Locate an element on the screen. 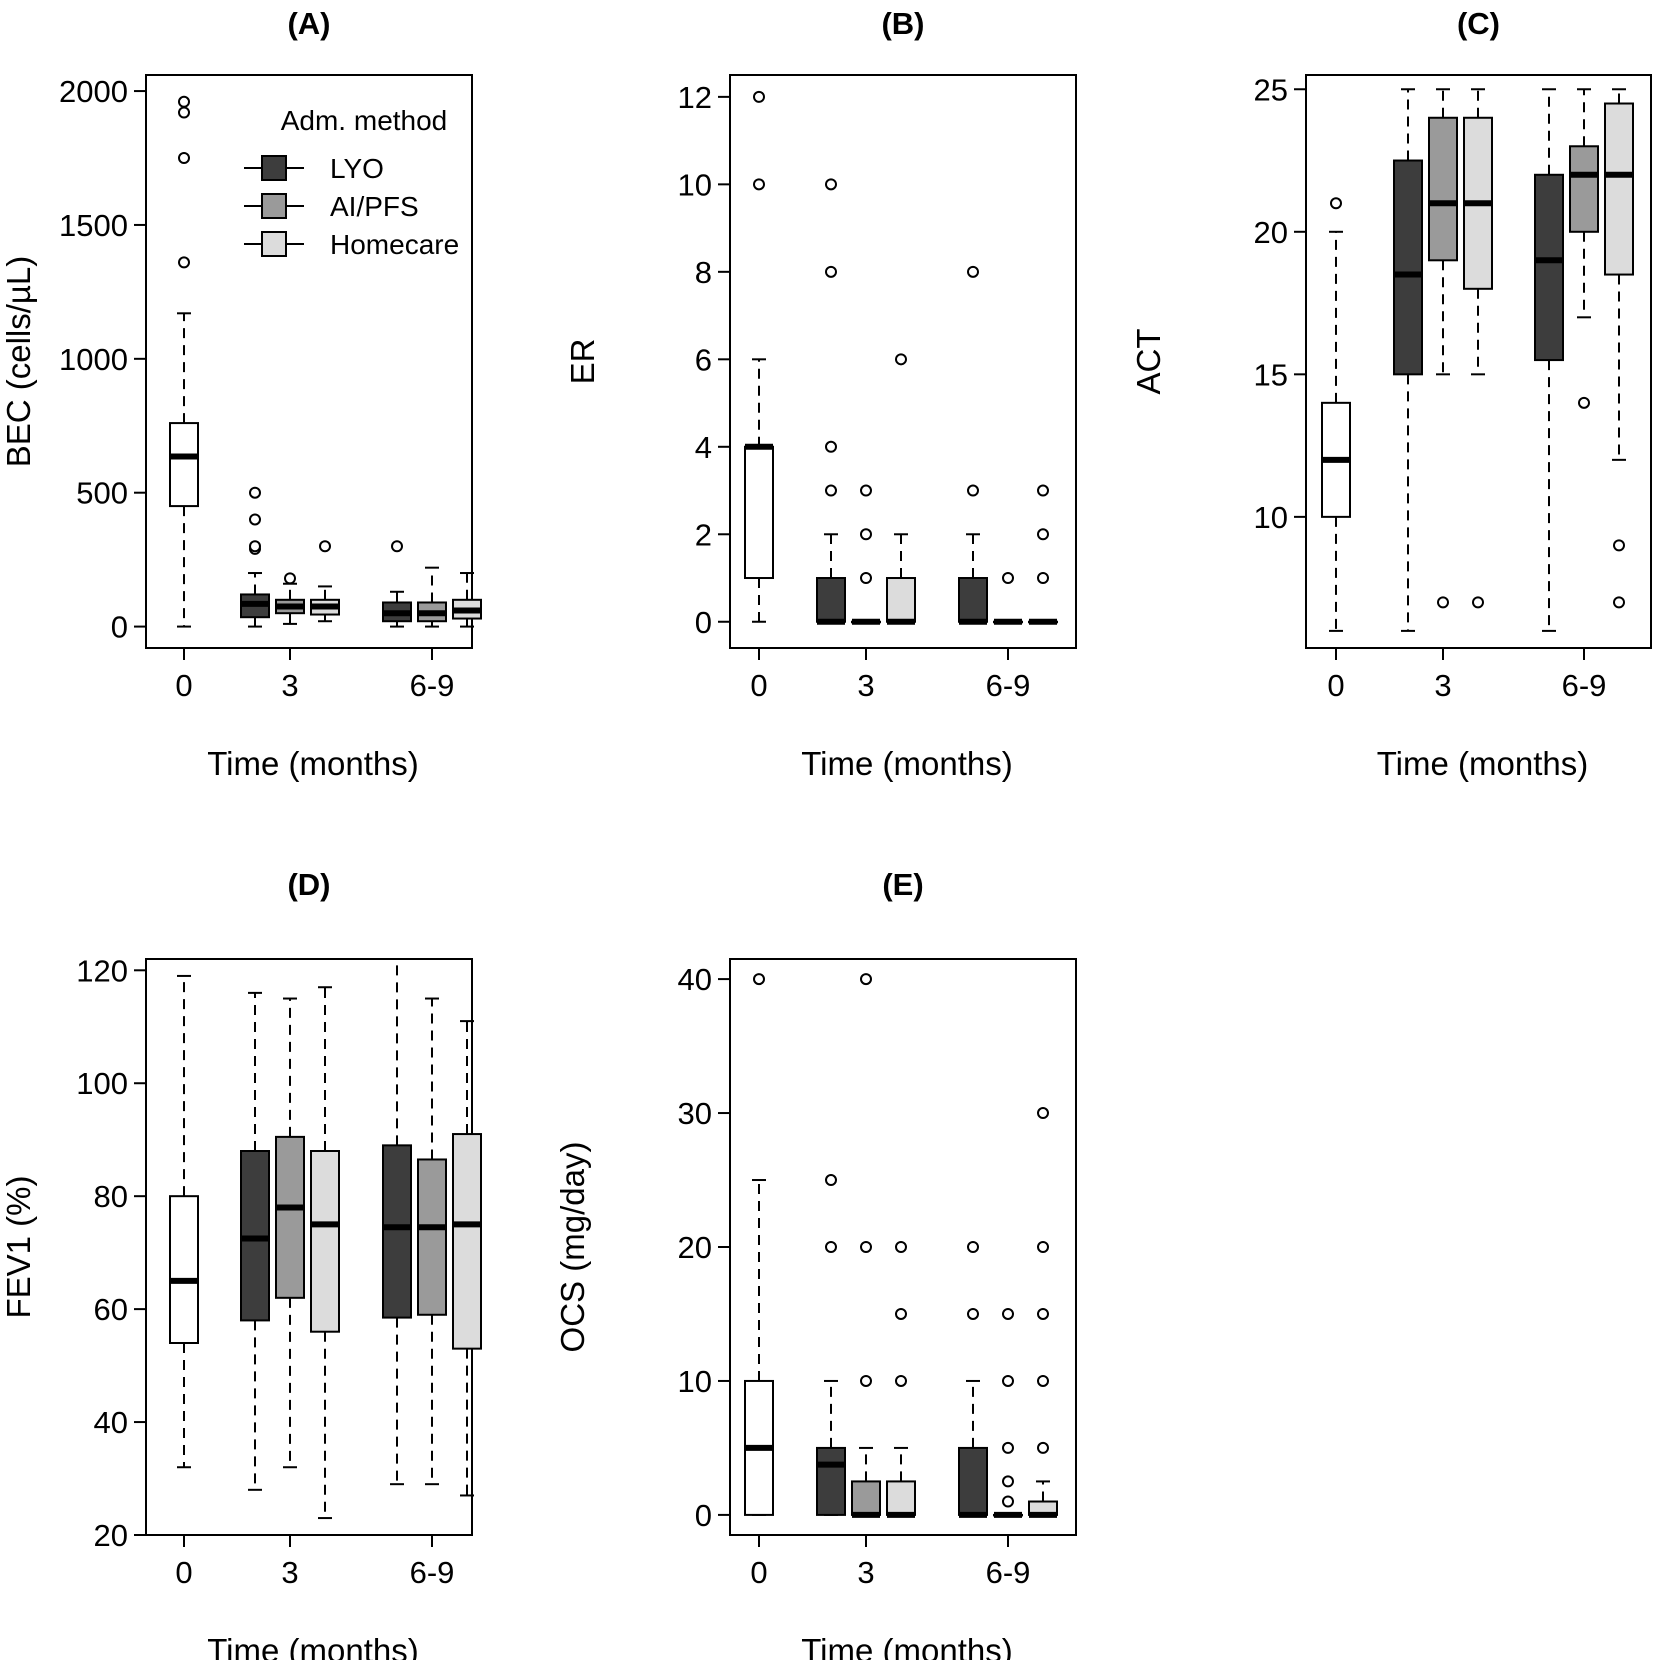 The width and height of the screenshot is (1654, 1665). y-tick-label: 1500 is located at coordinates (93, 225).